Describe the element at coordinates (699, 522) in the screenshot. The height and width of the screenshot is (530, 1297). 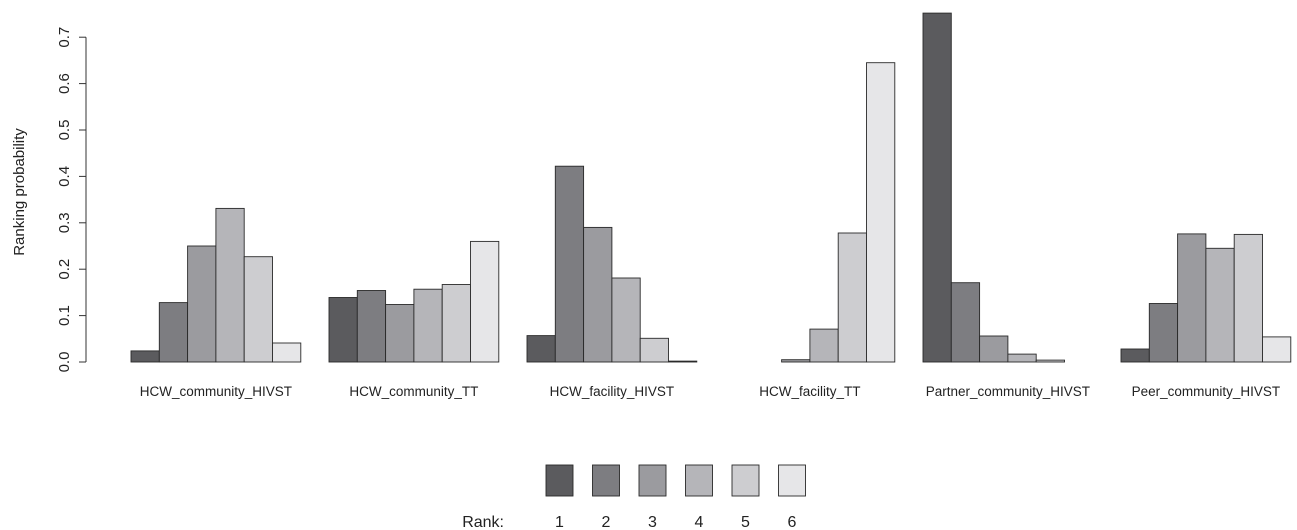
I see `legend-label-rank-4: 4` at that location.